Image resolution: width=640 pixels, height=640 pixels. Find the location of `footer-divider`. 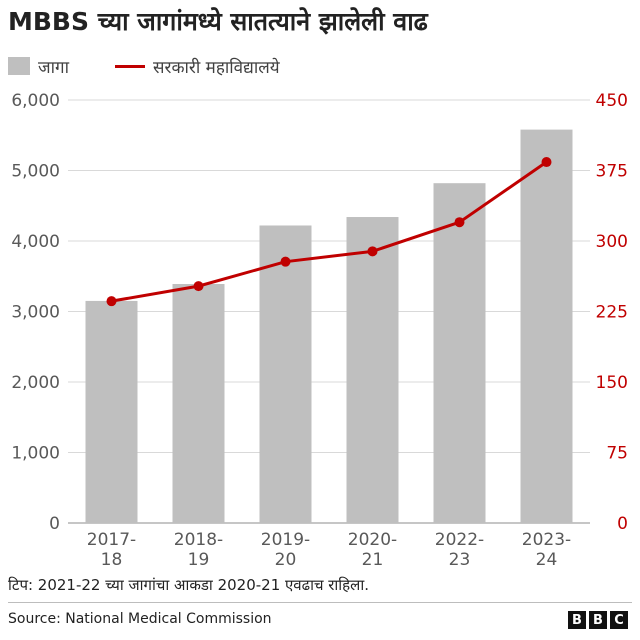

footer-divider is located at coordinates (320, 602).